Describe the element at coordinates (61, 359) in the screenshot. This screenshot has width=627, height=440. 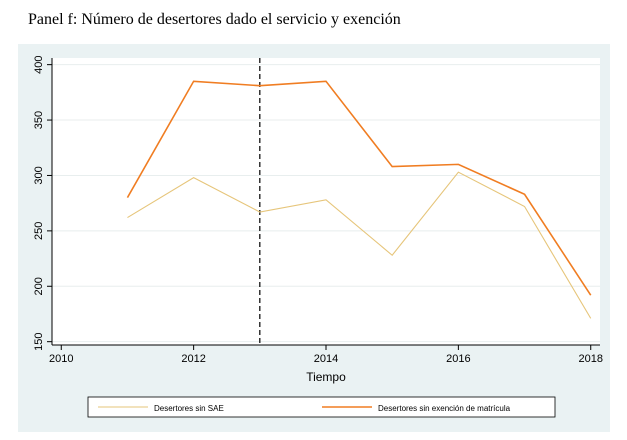
I see `x-tick-label: 2010` at that location.